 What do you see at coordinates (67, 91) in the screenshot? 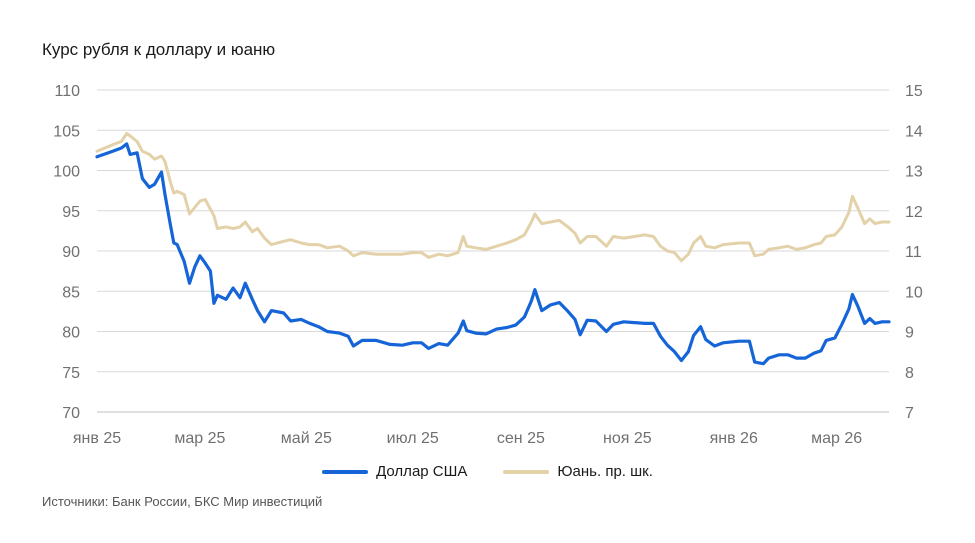
I see `left-tick-label: 110` at bounding box center [67, 91].